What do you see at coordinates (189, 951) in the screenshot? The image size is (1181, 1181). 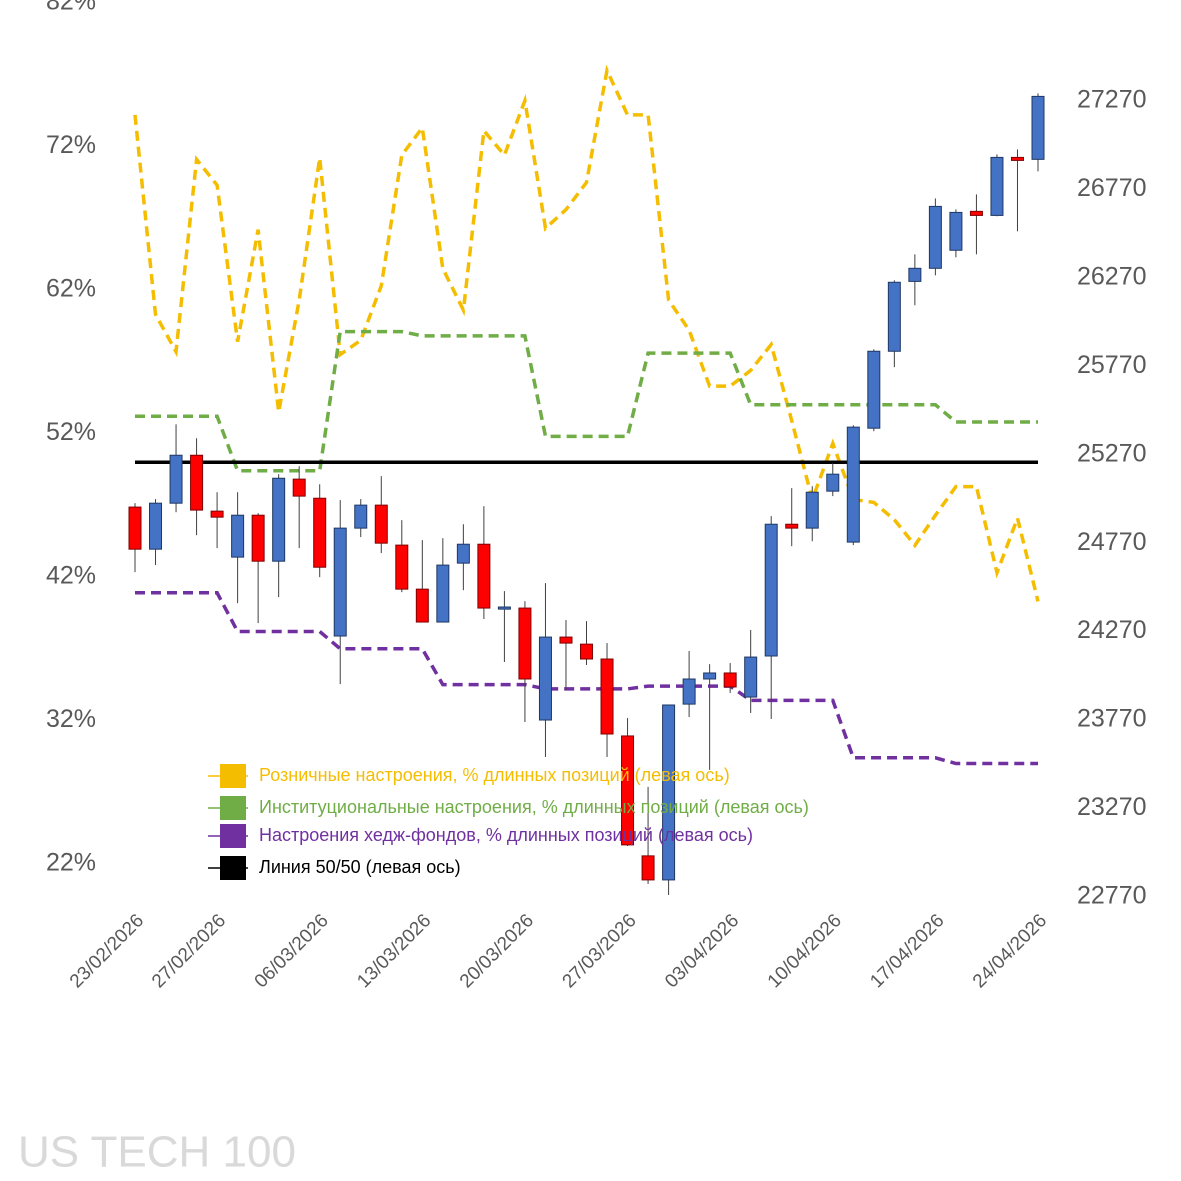 I see `x-tick-label: 27/02/2026` at bounding box center [189, 951].